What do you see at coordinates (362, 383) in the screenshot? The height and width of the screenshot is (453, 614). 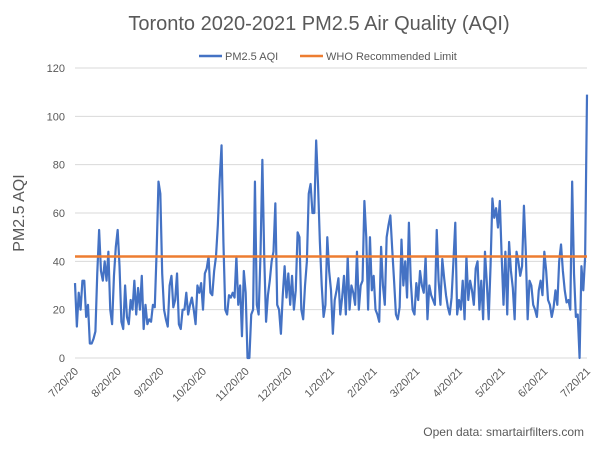 I see `x-tick-label: 2/20/21` at bounding box center [362, 383].